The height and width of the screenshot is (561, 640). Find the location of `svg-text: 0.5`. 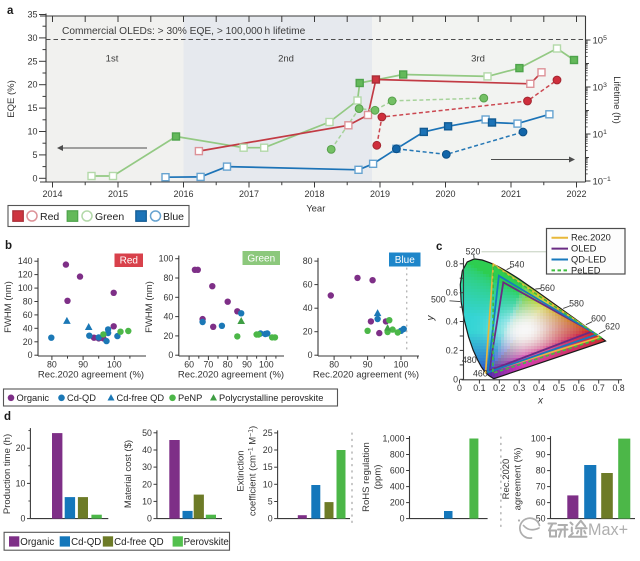

svg-text: 0.5 is located at coordinates (559, 388).